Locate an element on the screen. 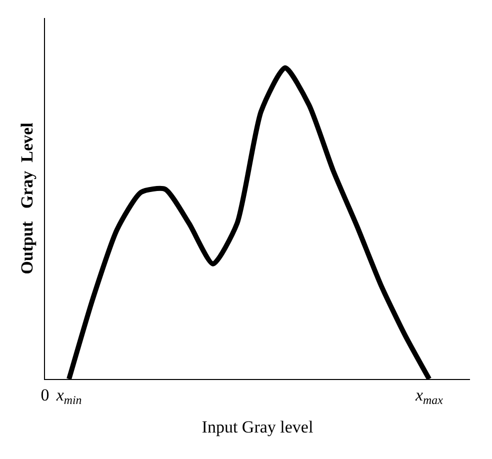  x-tick-label: x$_{max}$ is located at coordinates (429, 396).